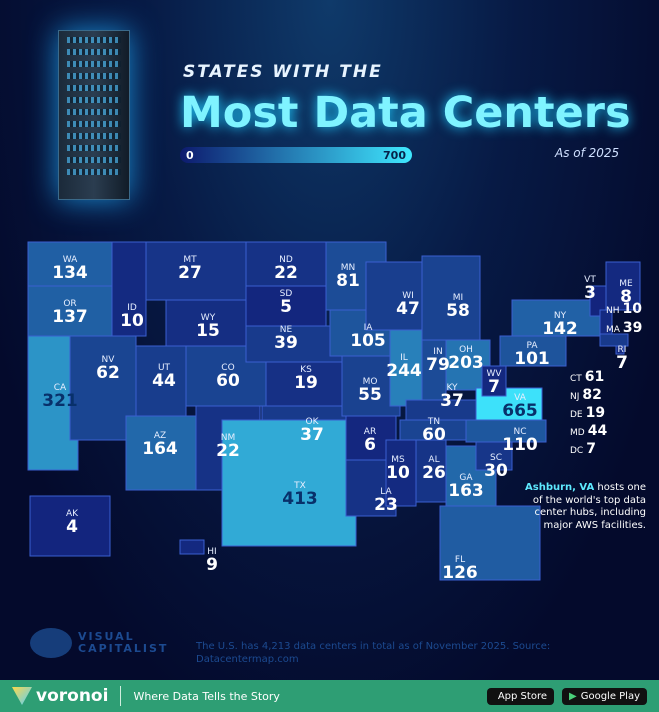 The height and width of the screenshot is (712, 659). What do you see at coordinates (306, 384) in the screenshot?
I see `state-ks` at bounding box center [306, 384].